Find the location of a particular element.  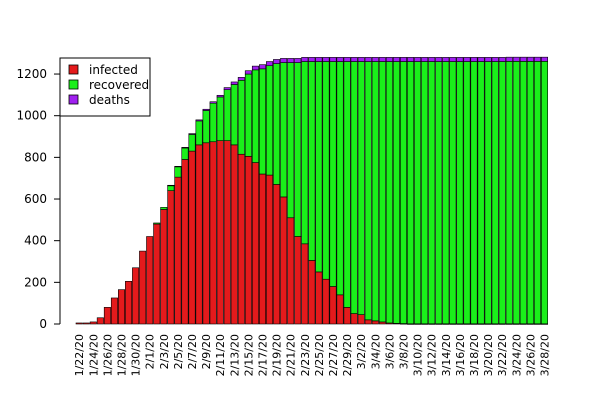

x-tick-label: 2/17/20 is located at coordinates (263, 355).